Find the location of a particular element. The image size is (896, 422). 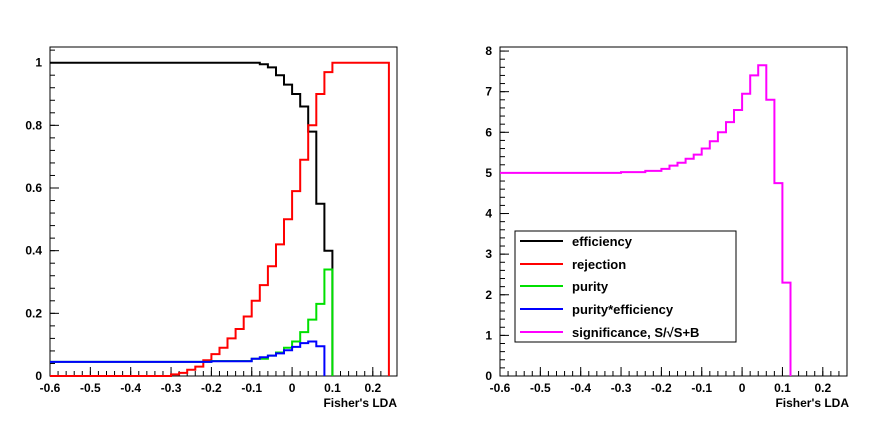

left-y-tick-label: 0.4 is located at coordinates (33, 251).